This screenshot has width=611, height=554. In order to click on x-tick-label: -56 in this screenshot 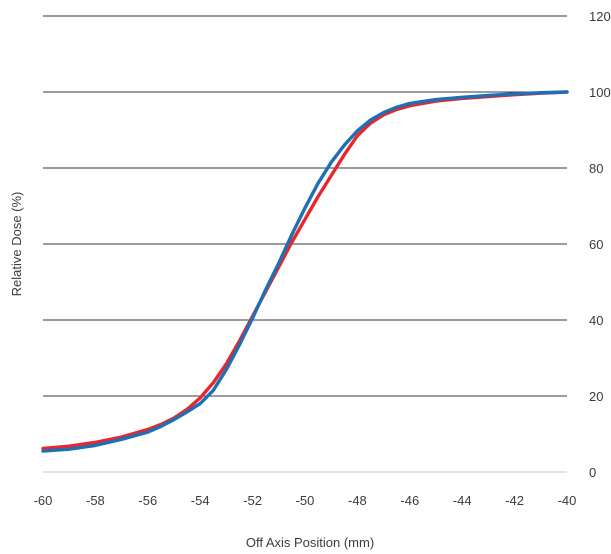, I will do `click(147, 500)`.